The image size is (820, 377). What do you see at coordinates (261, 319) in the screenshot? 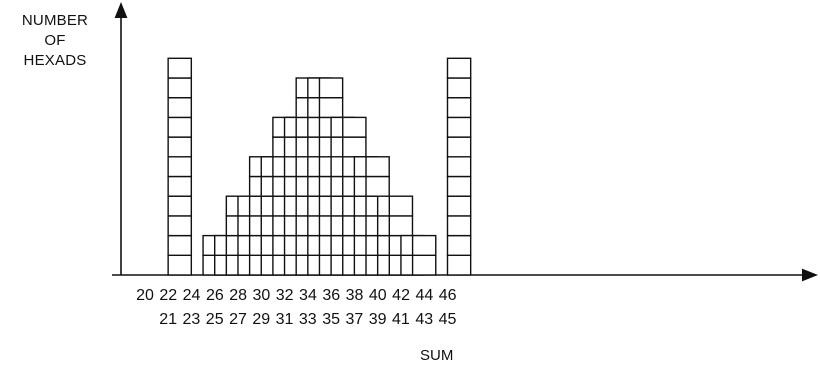
I see `x-tick-label-29: 29` at bounding box center [261, 319].